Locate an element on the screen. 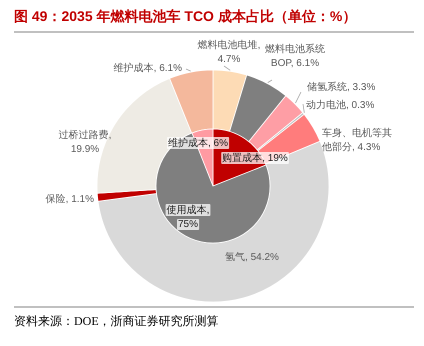  slice-label: 燃料电池系统BOP, 6.1% is located at coordinates (295, 56).